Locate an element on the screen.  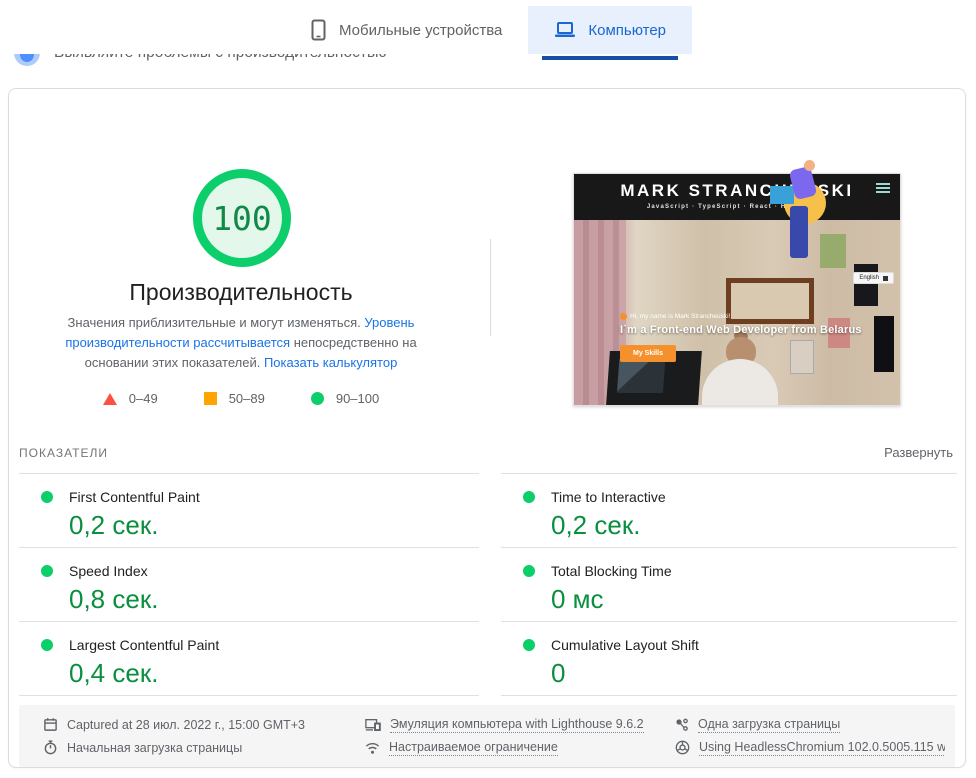
metric-value: 0 is located at coordinates (558, 673).